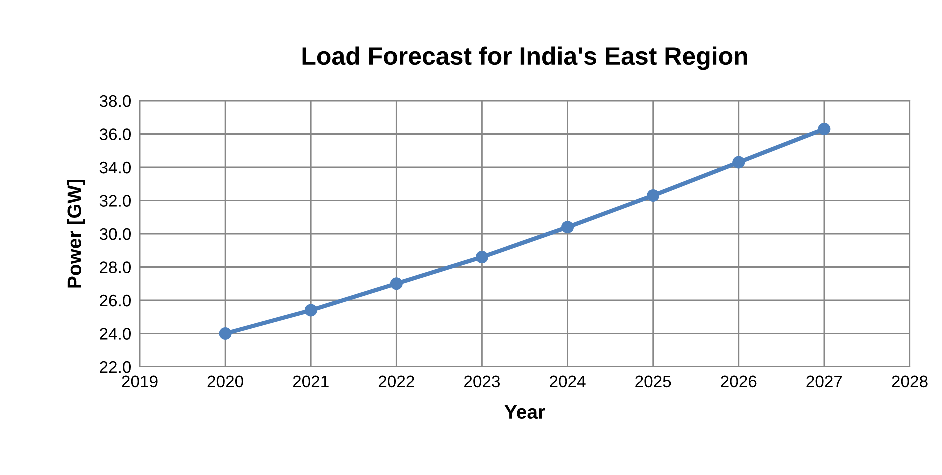 The image size is (942, 475). Describe the element at coordinates (910, 382) in the screenshot. I see `x-tick-label: 2028` at that location.